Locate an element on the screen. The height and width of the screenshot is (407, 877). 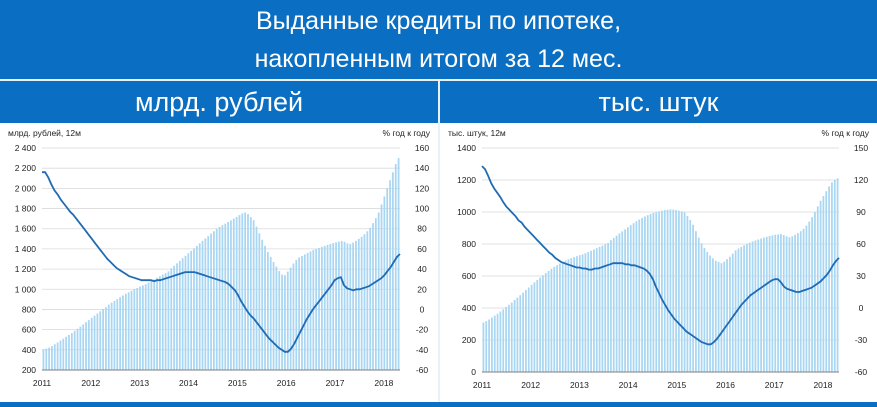
x-tick-label: 2014 is located at coordinates (628, 385).